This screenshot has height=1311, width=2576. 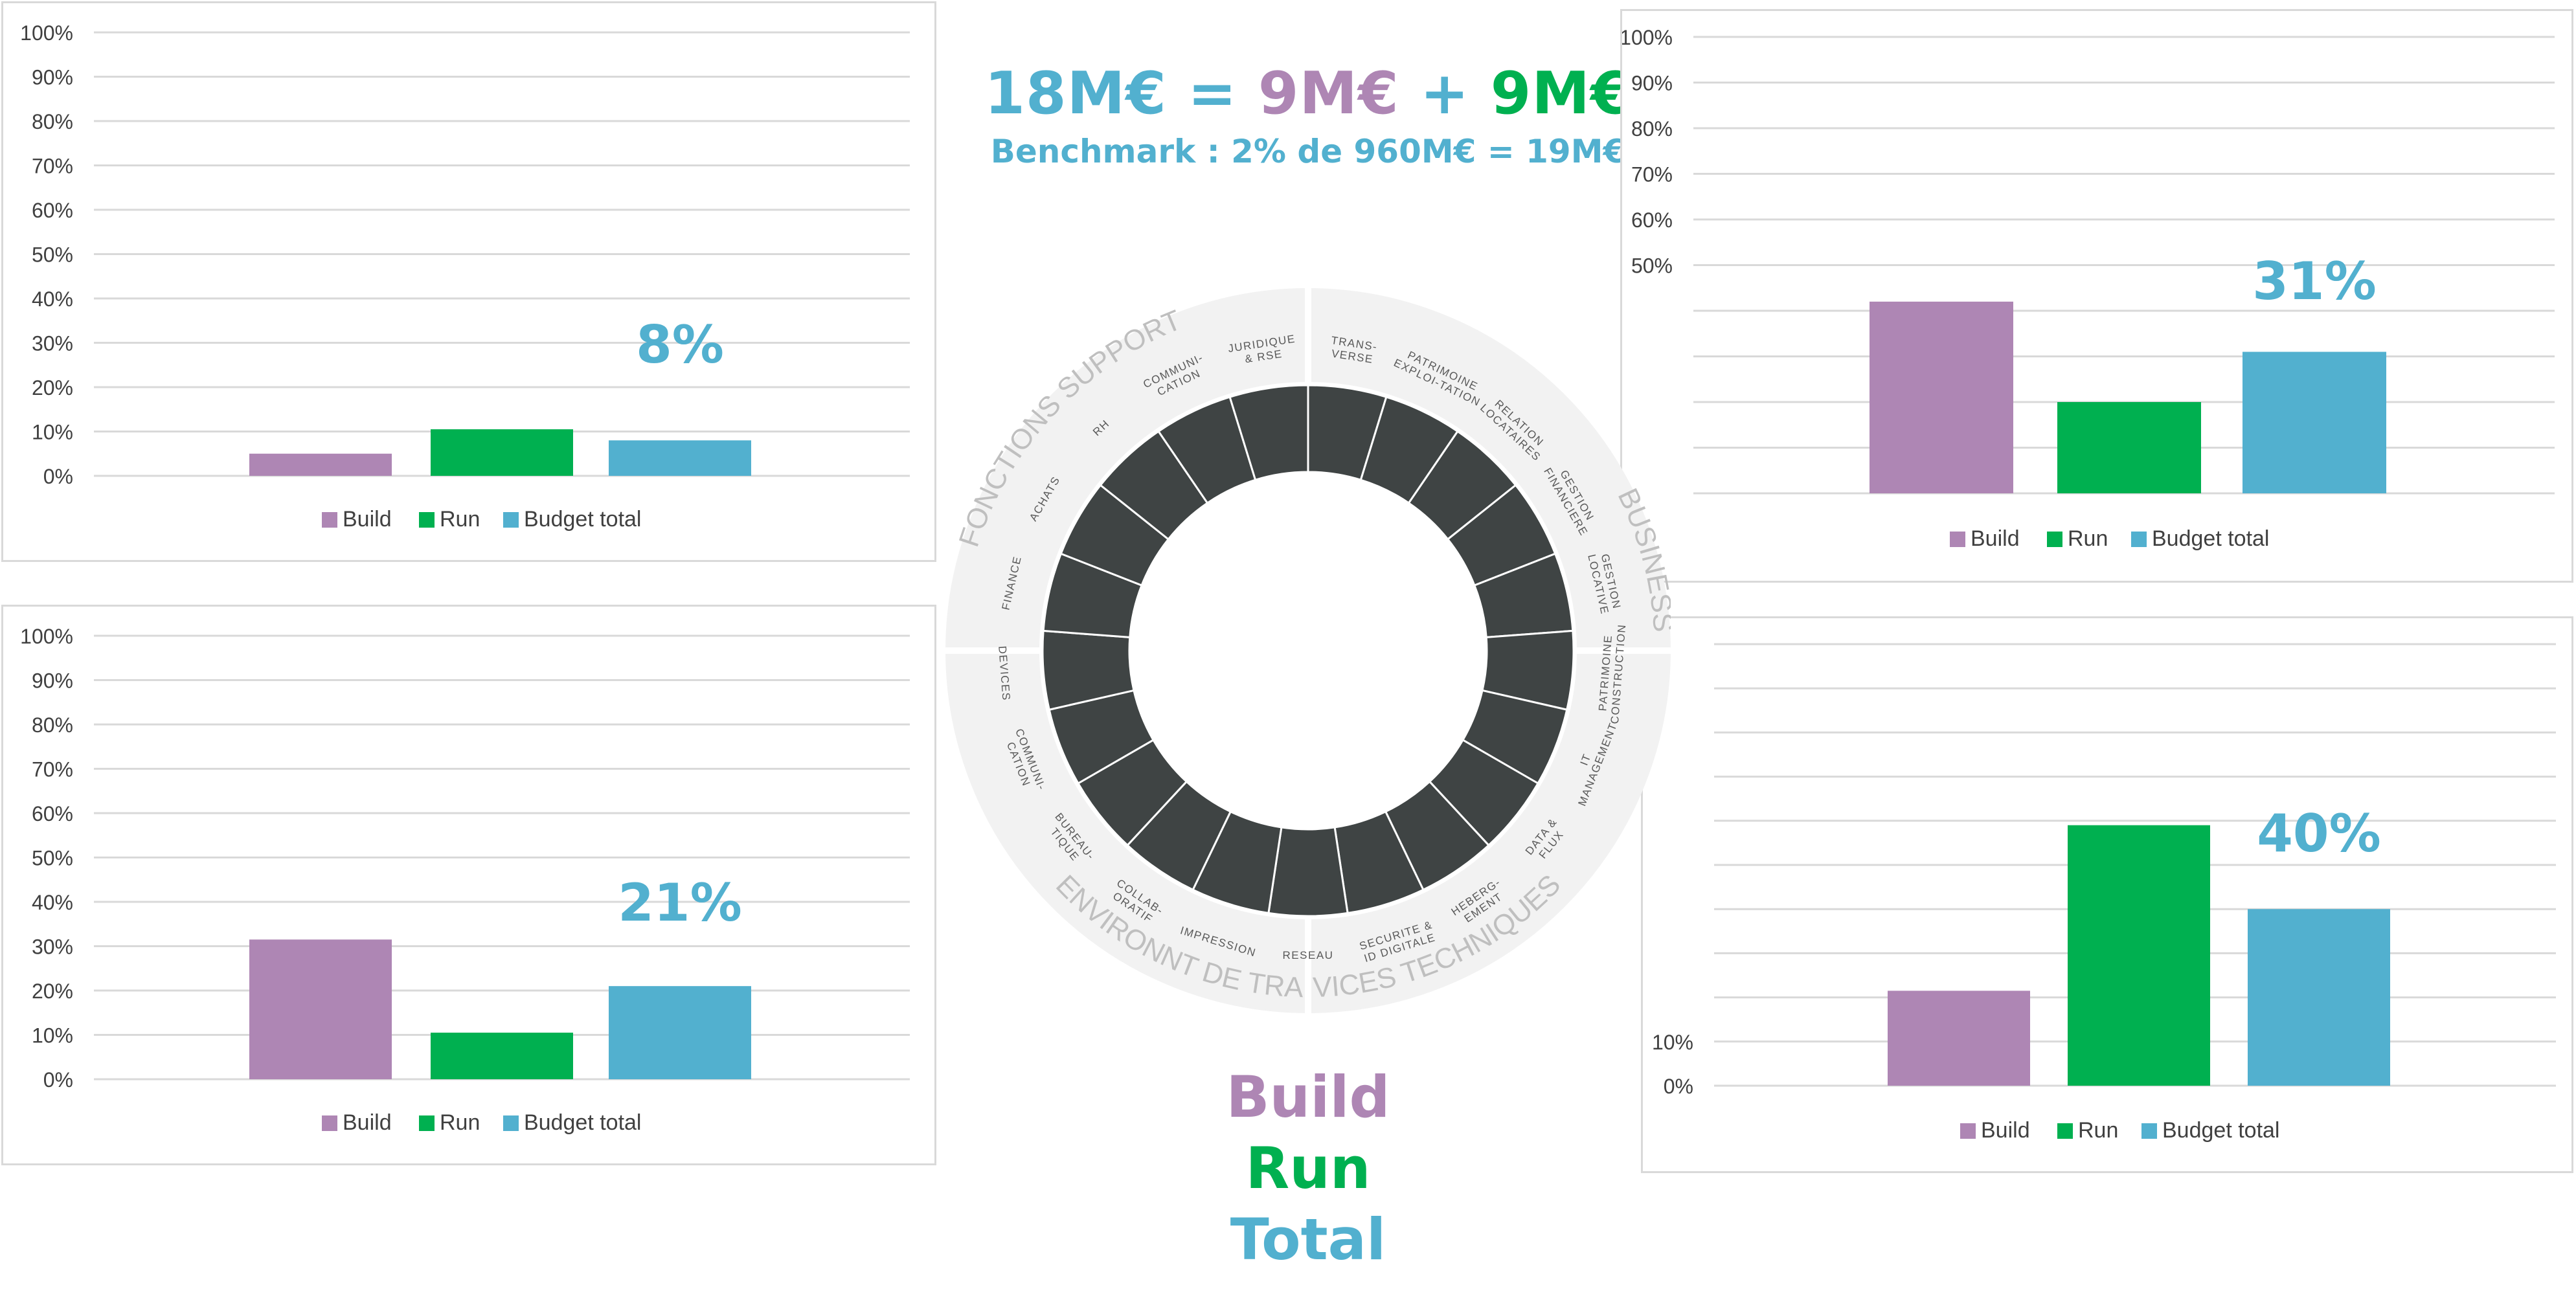 What do you see at coordinates (680, 345) in the screenshot?
I see `total-annotation: 8%` at bounding box center [680, 345].